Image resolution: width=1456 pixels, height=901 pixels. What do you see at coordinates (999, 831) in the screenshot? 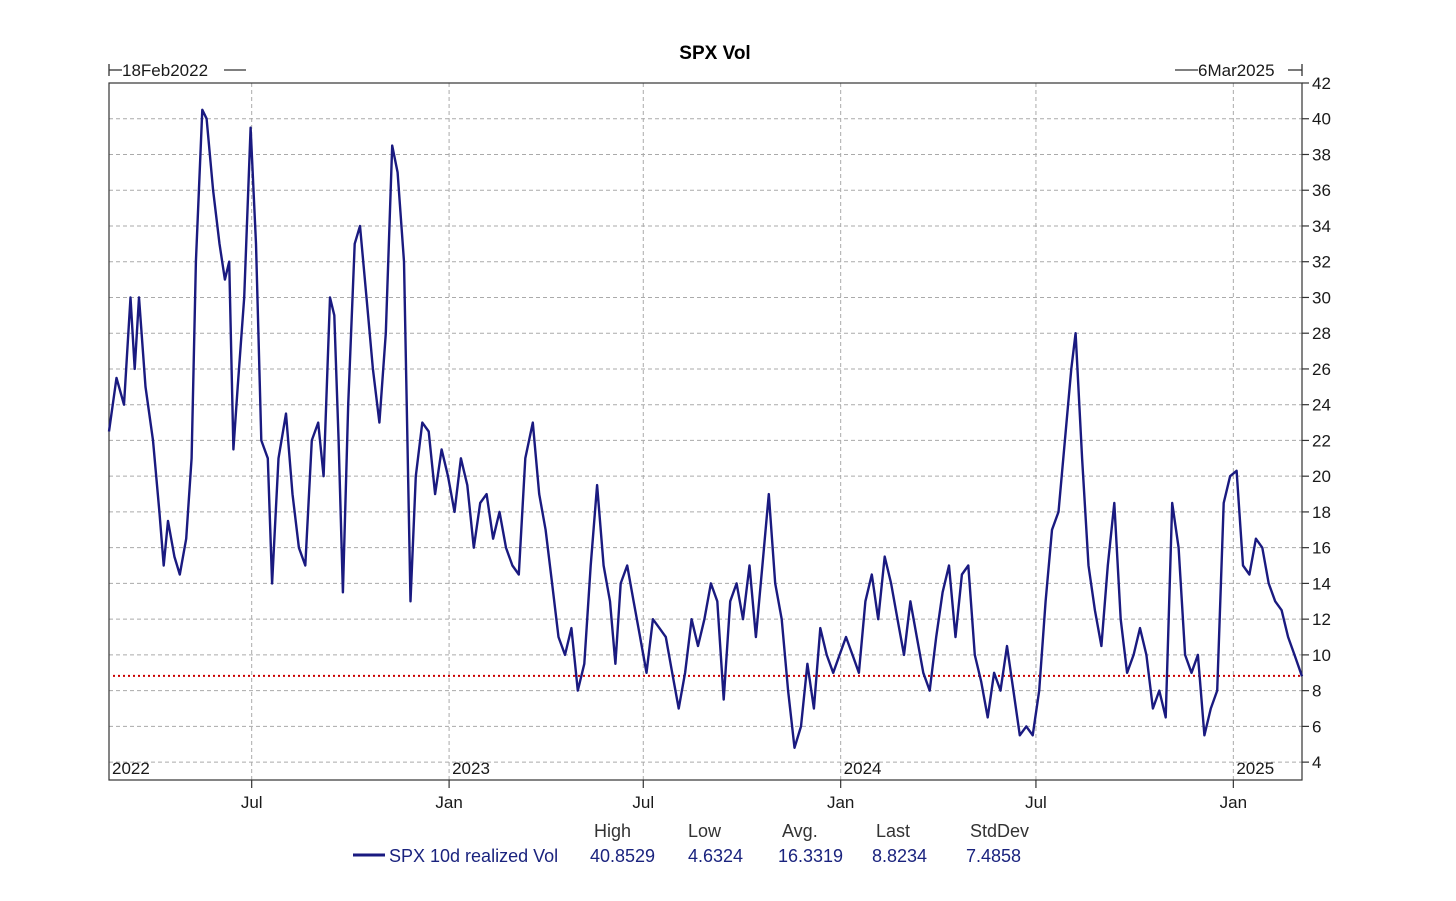
I see `stats-header-stddev: StdDev` at bounding box center [999, 831].